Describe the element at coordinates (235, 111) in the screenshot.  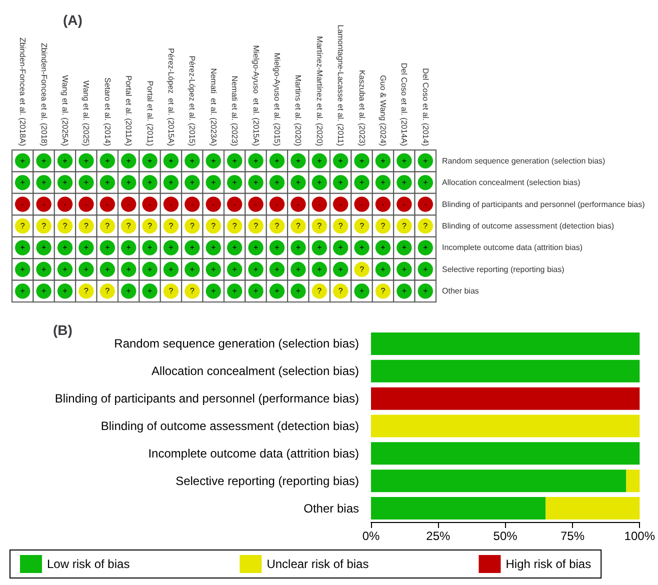
I see `x-tick-label: Nemati et al. (2023)` at that location.